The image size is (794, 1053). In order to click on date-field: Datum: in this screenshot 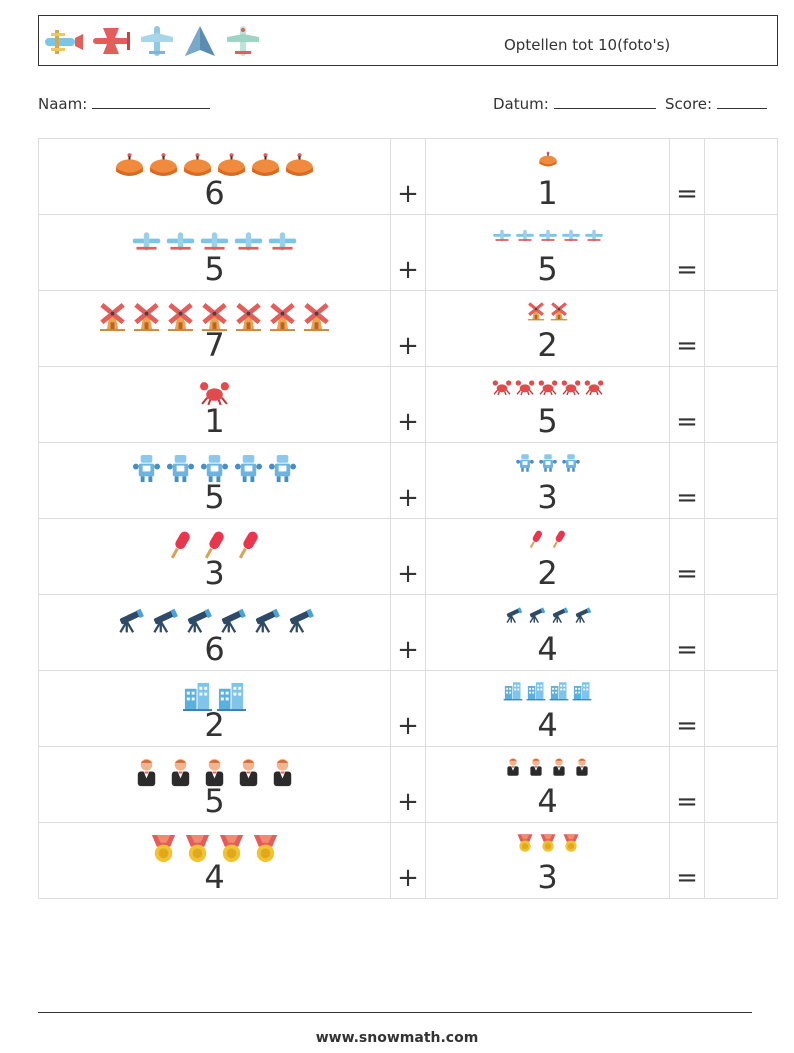, I will do `click(574, 103)`.